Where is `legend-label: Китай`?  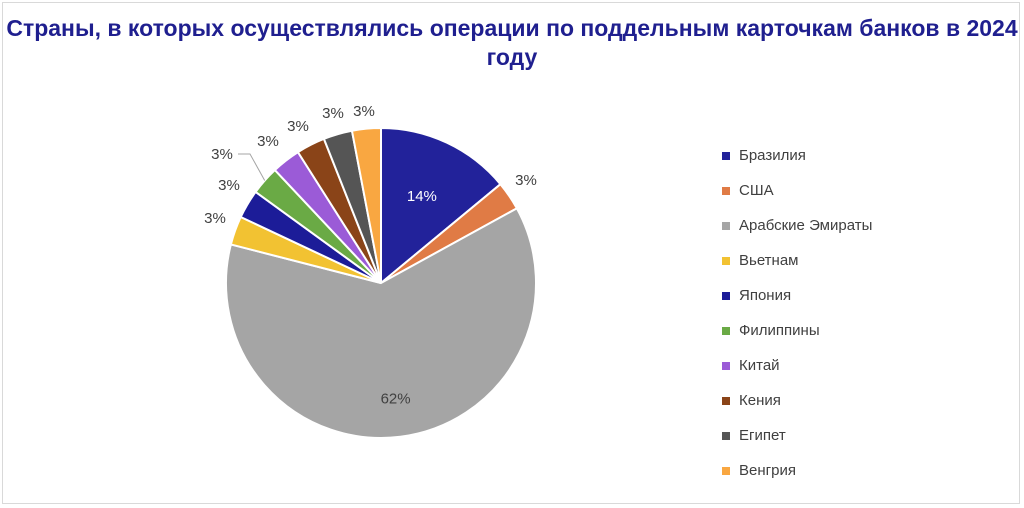 legend-label: Китай is located at coordinates (759, 365).